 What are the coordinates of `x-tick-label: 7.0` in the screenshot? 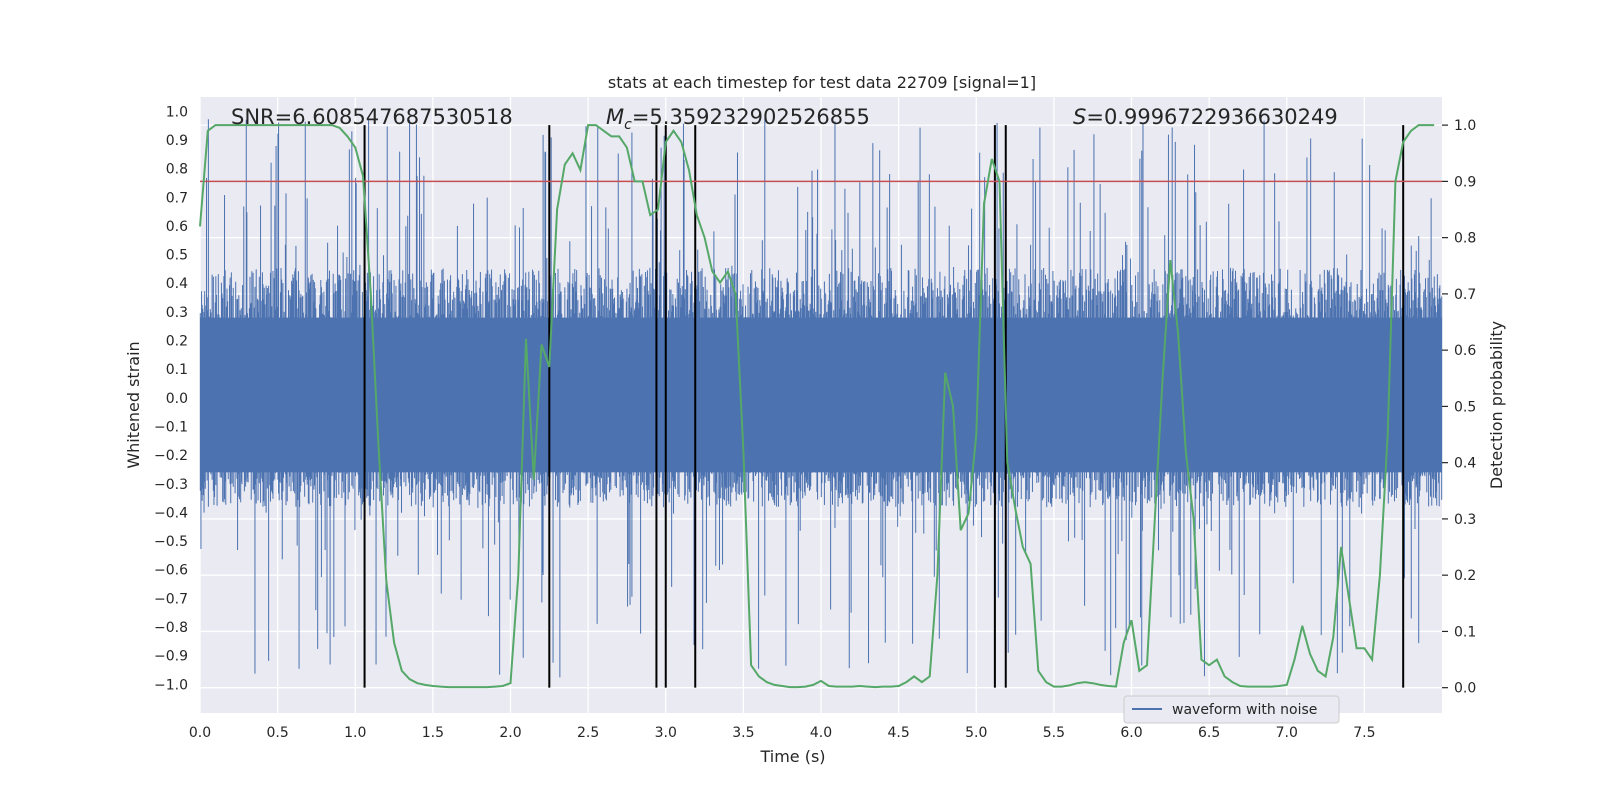 It's located at (1287, 733).